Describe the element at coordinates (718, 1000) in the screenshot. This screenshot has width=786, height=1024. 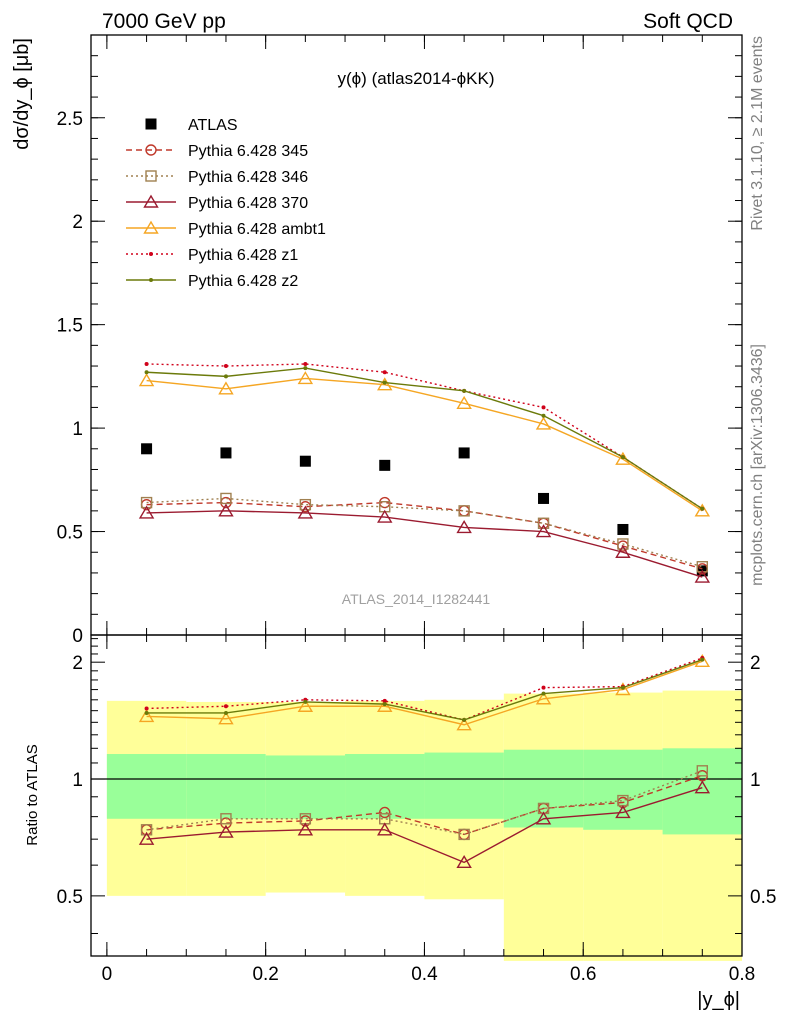
I see `x-axis-label: |y_ϕ|` at that location.